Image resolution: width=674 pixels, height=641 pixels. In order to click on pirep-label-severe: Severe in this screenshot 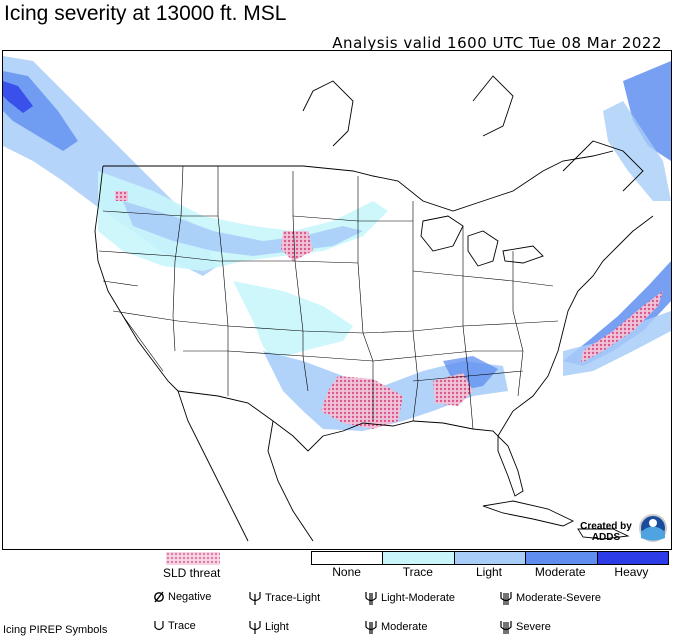, I will do `click(533, 627)`.